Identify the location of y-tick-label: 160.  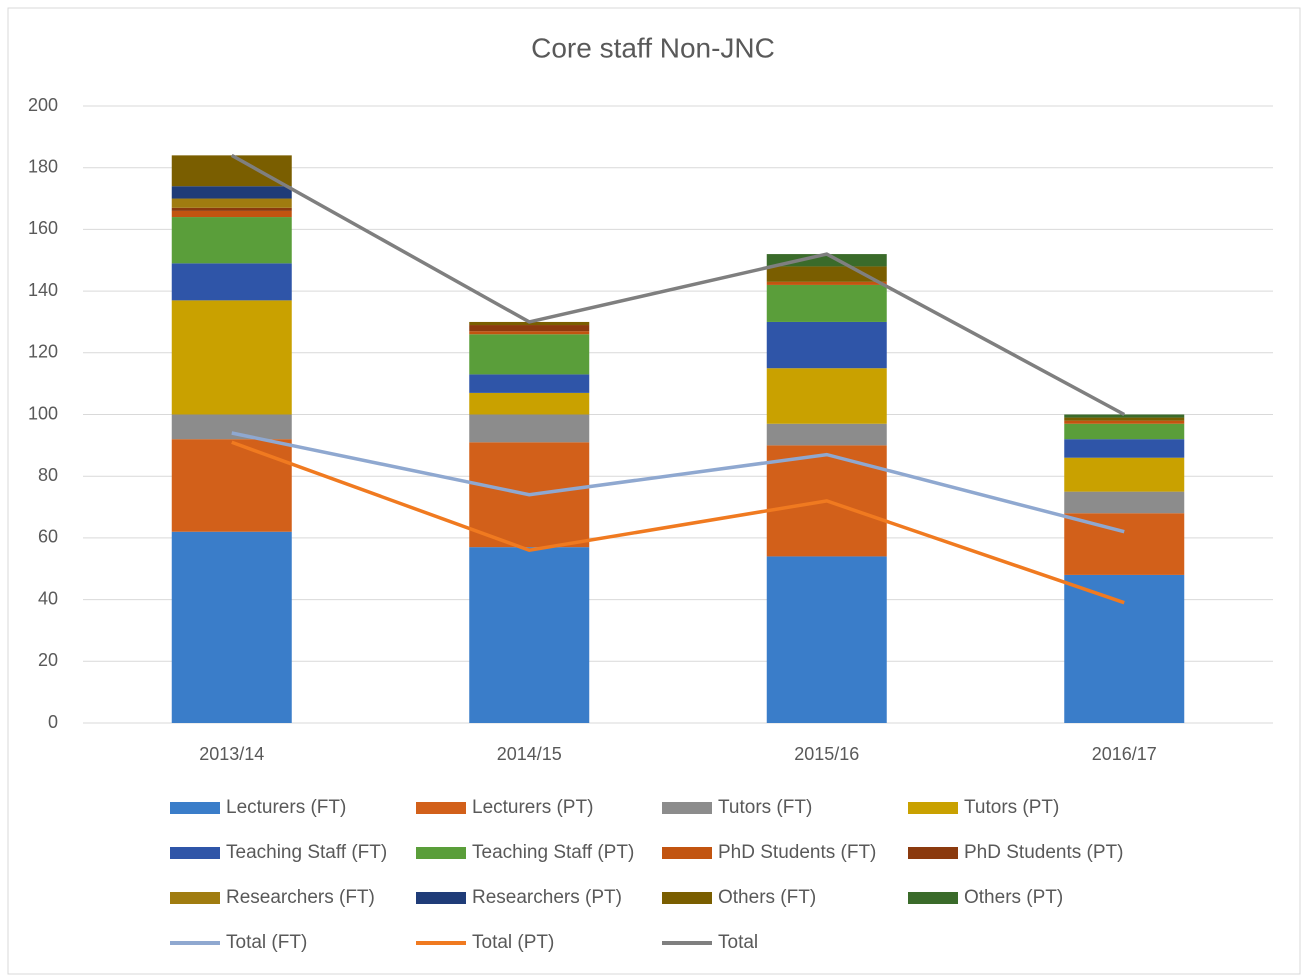
(43, 228).